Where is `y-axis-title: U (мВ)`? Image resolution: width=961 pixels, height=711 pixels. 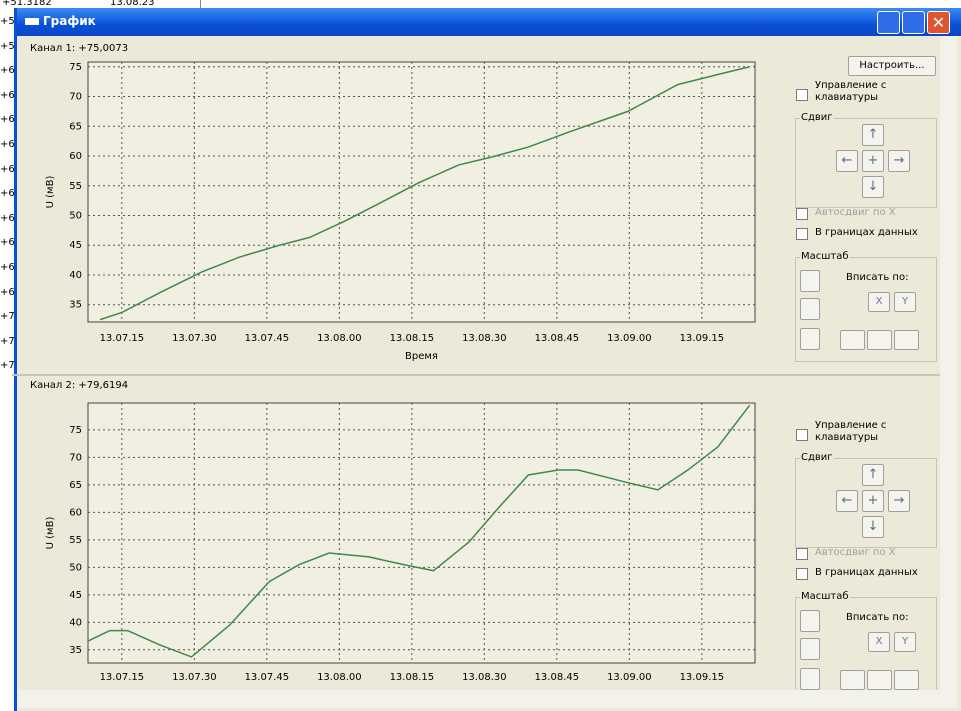
y-axis-title: U (мВ) is located at coordinates (50, 533).